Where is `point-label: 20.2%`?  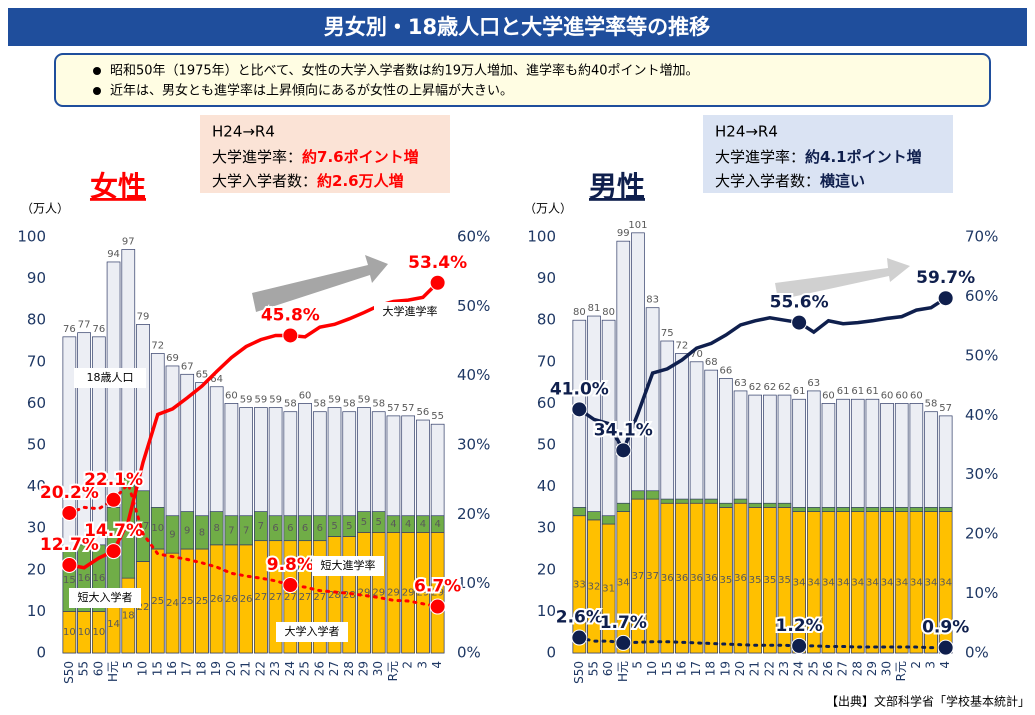 point-label: 20.2% is located at coordinates (69, 493).